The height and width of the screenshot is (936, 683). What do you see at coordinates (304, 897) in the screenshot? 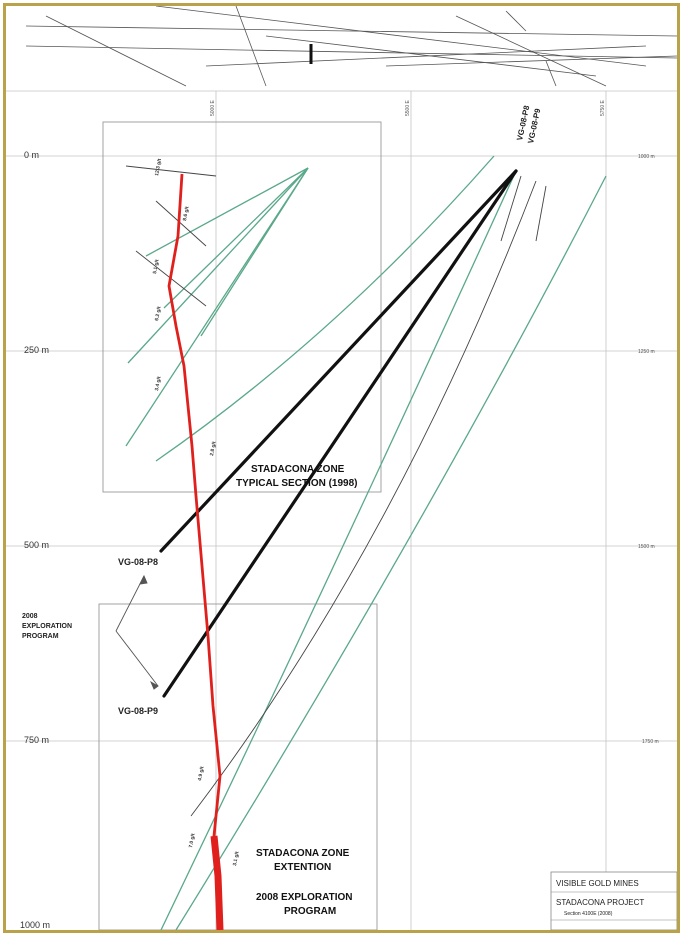
I see `exploration-label-1: 2008 EXPLORATION` at bounding box center [304, 897].